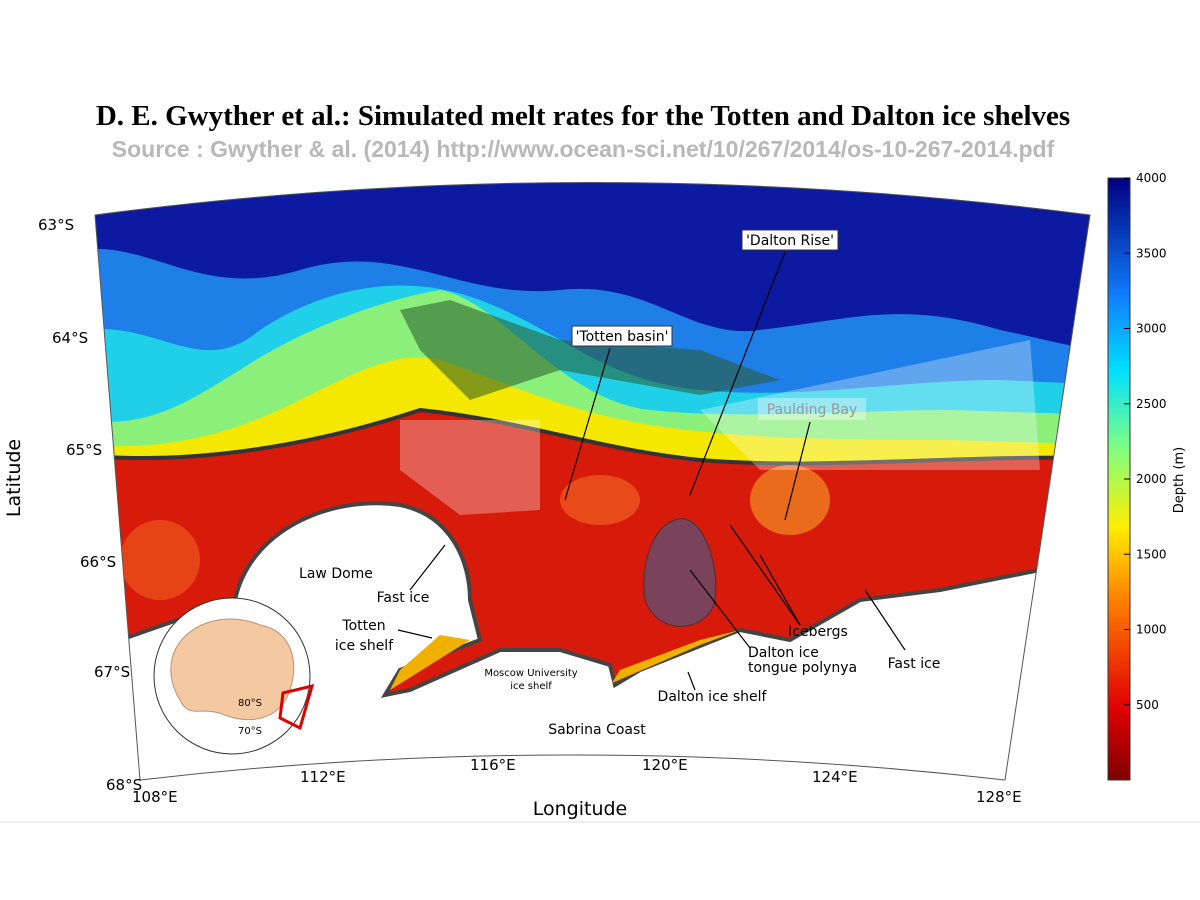  I want to click on lon-label: 120°E, so click(665, 765).